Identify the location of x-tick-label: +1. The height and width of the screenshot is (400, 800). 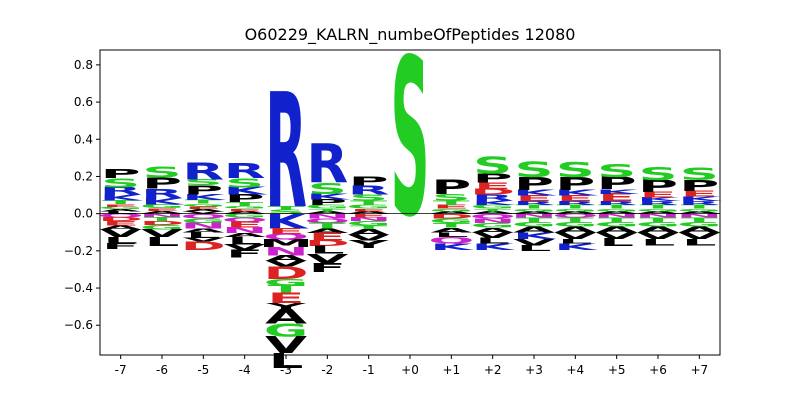
(451, 370).